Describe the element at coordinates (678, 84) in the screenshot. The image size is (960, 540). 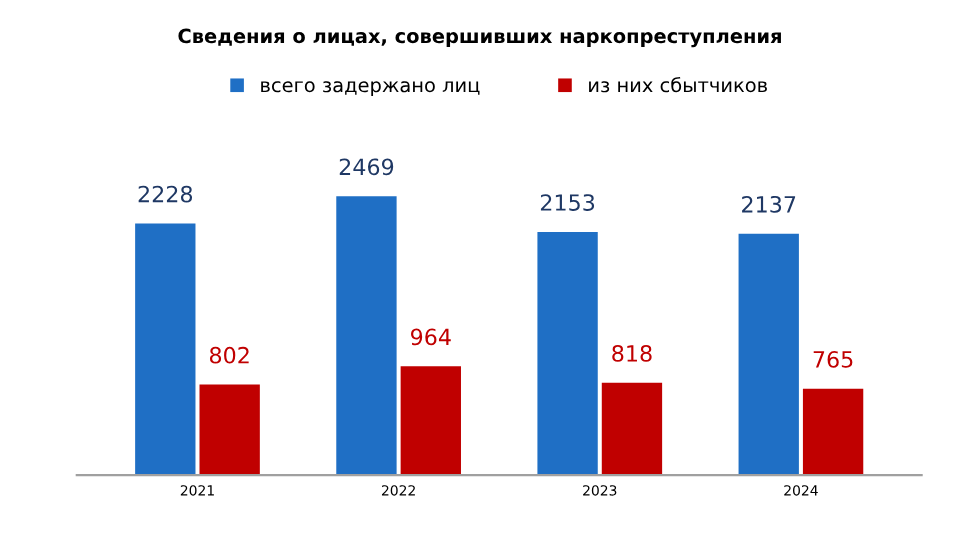
I see `legend-label: из них сбытчиков` at that location.